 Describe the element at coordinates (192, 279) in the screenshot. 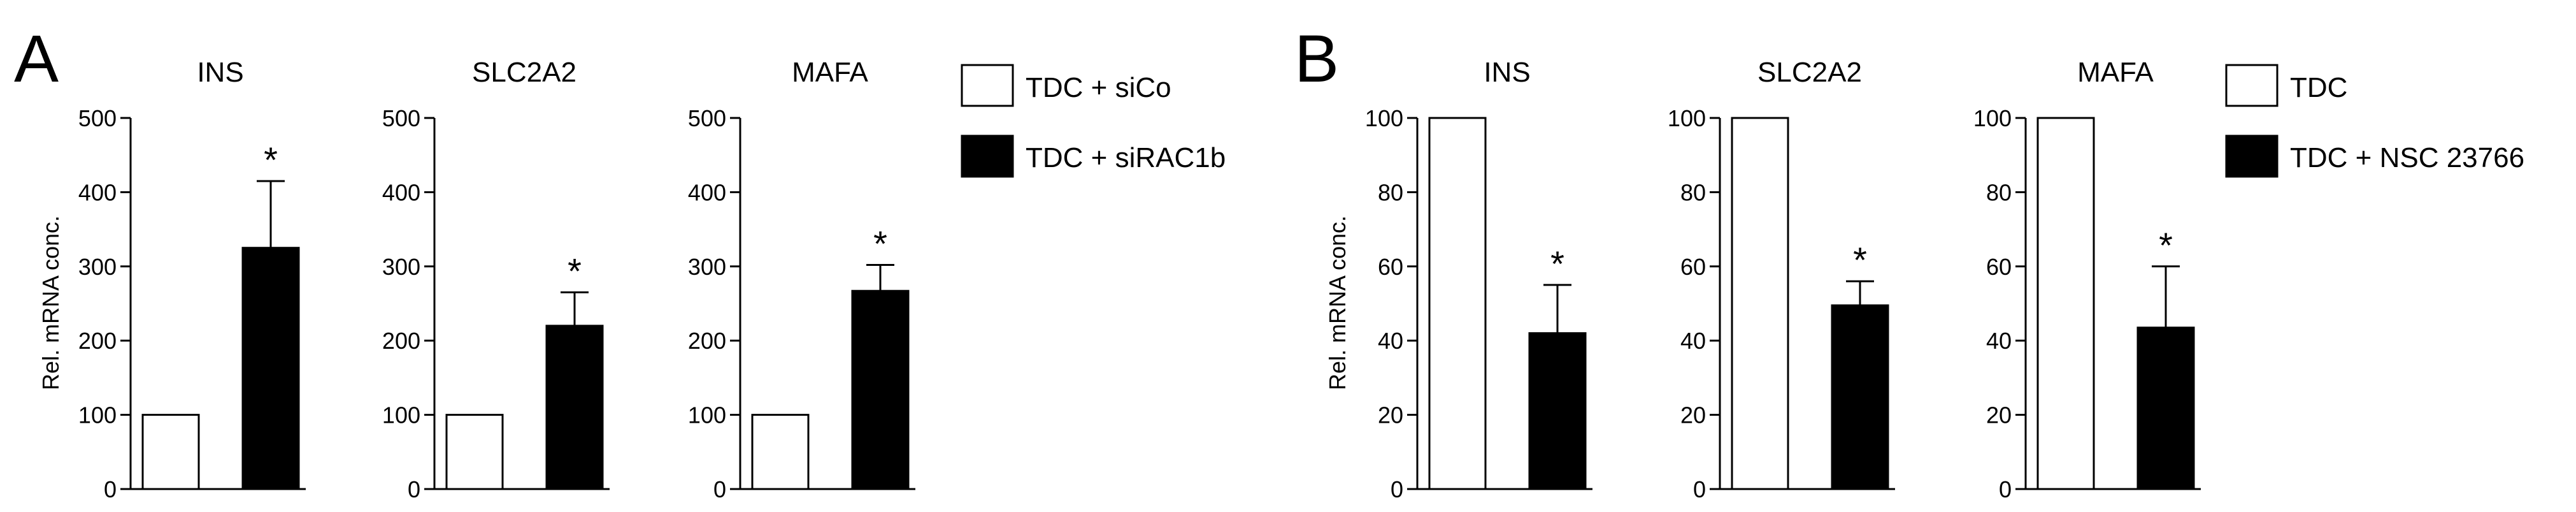

I see `subplot-a-ins: INS 0 100 200 300 400 500 *` at that location.